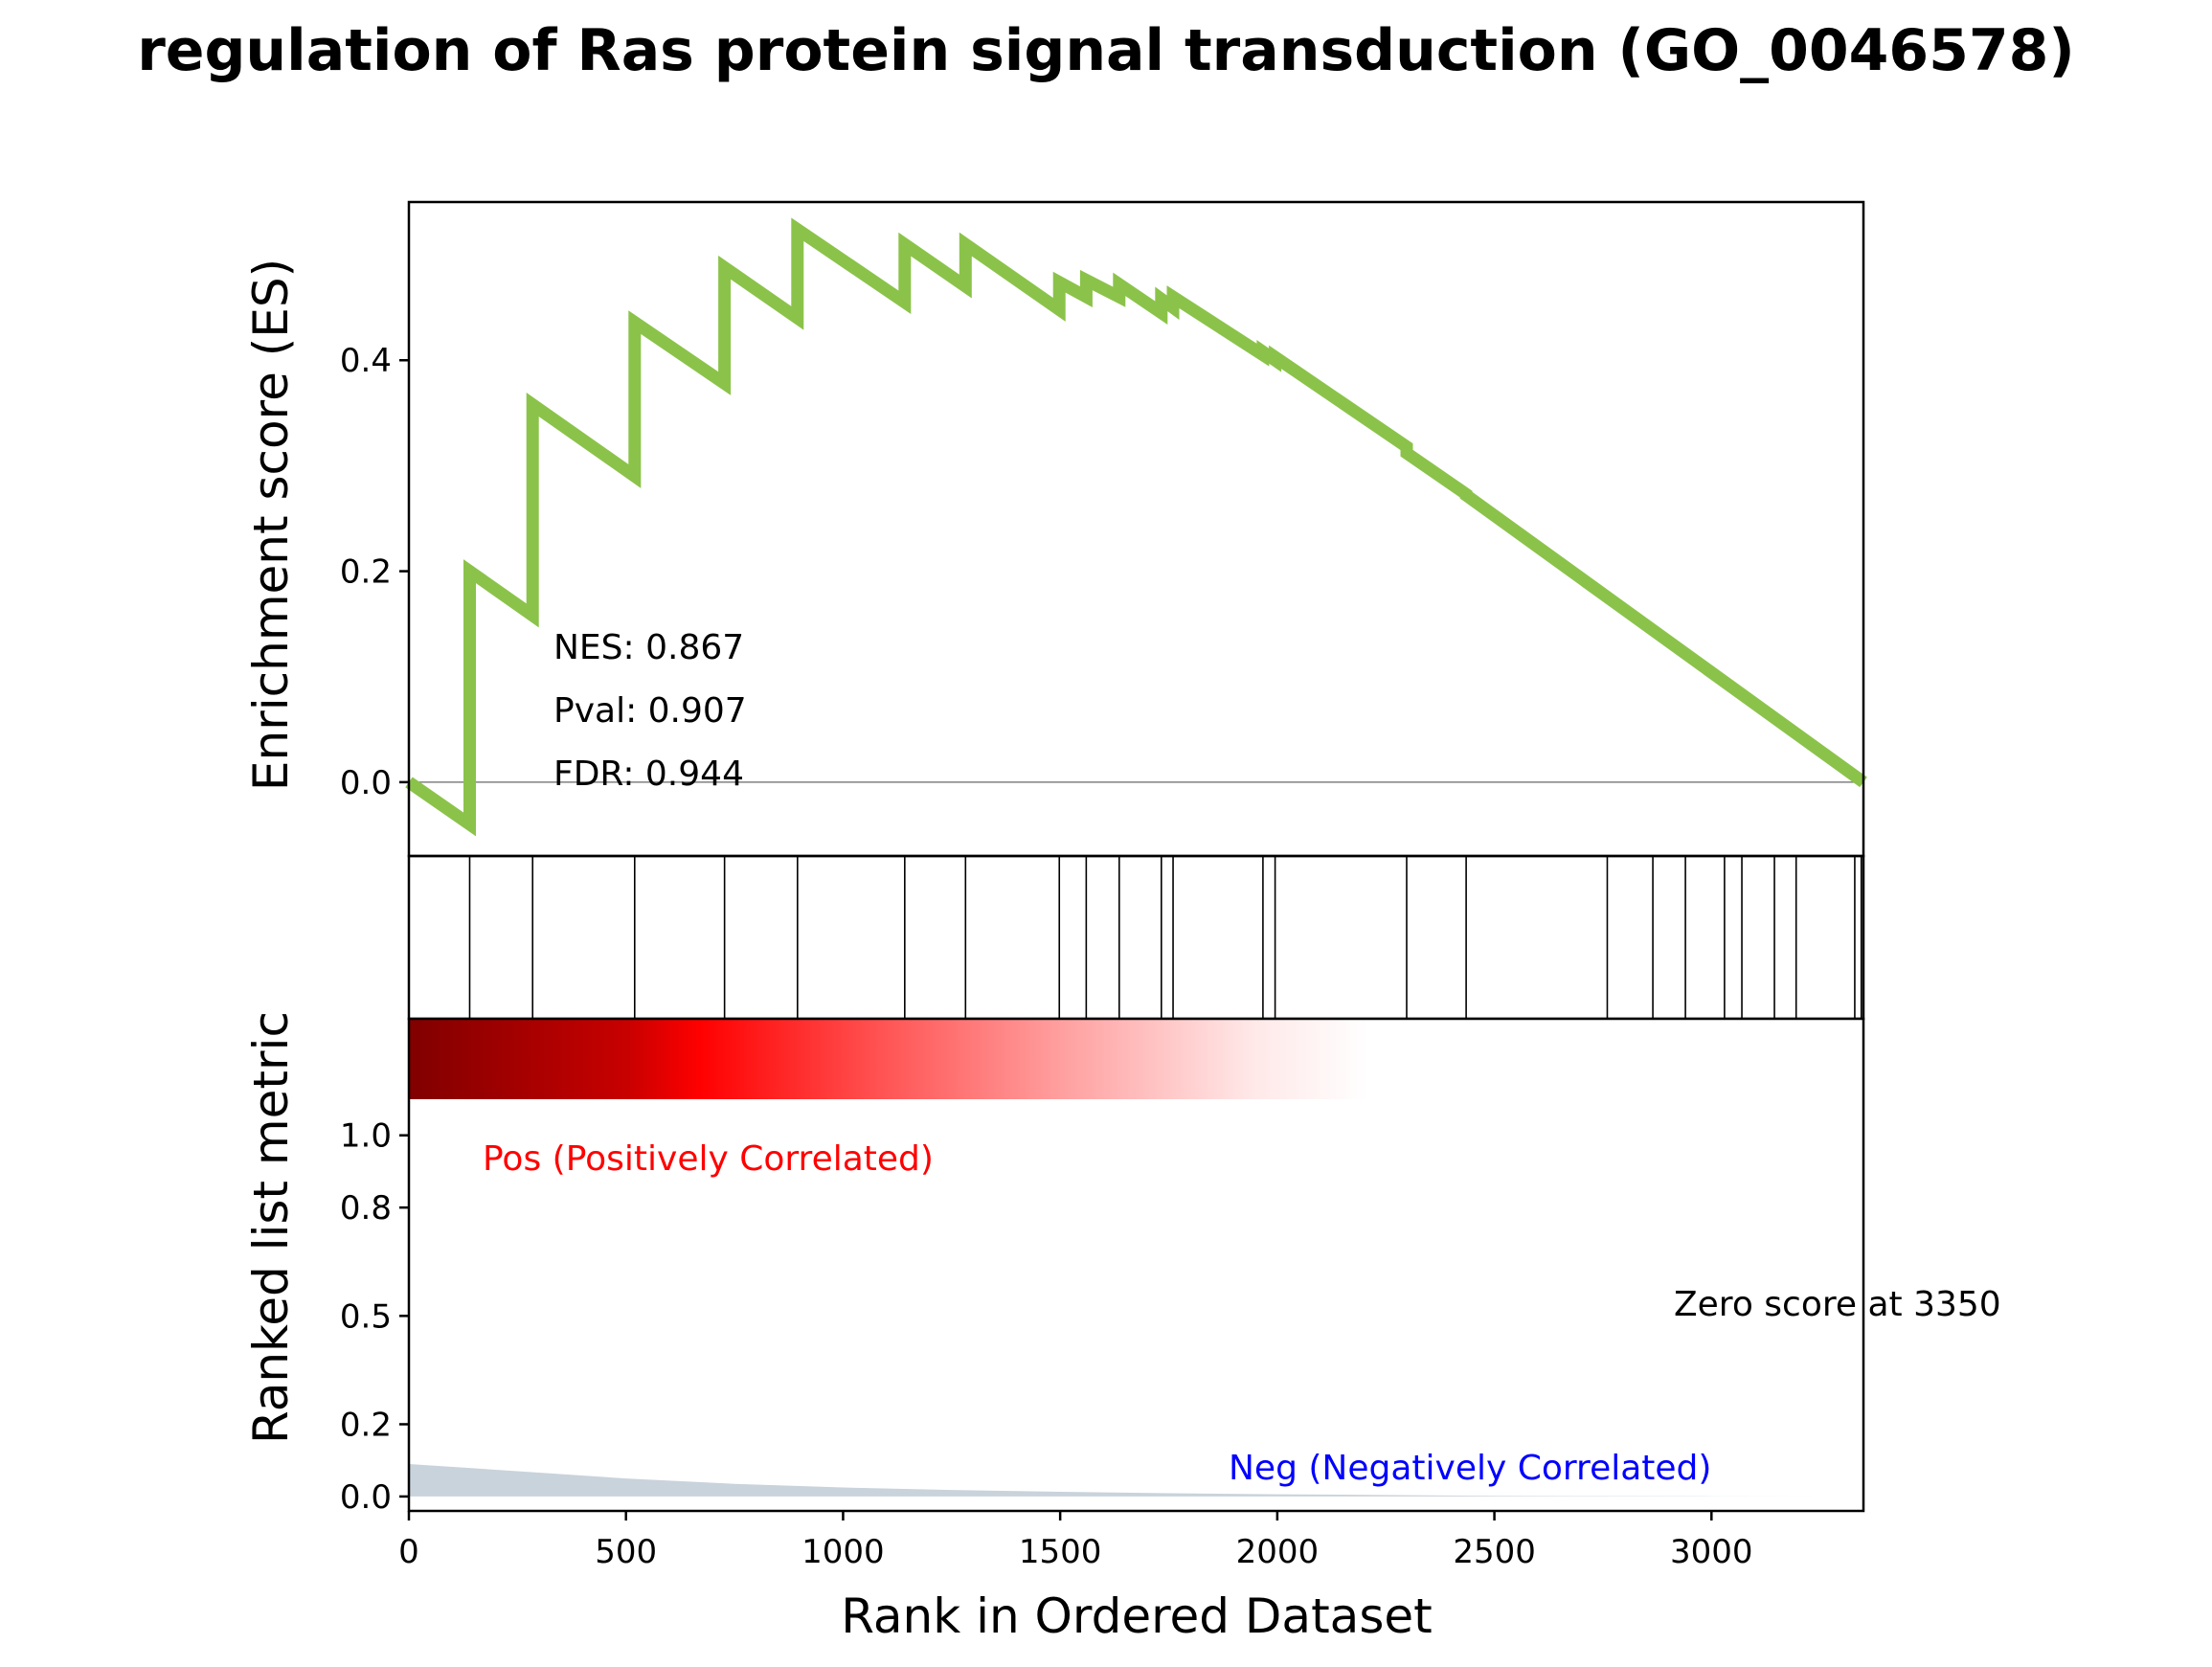 This screenshot has height=1667, width=2212. I want to click on pval-annotation: Pval: 0.907, so click(650, 711).